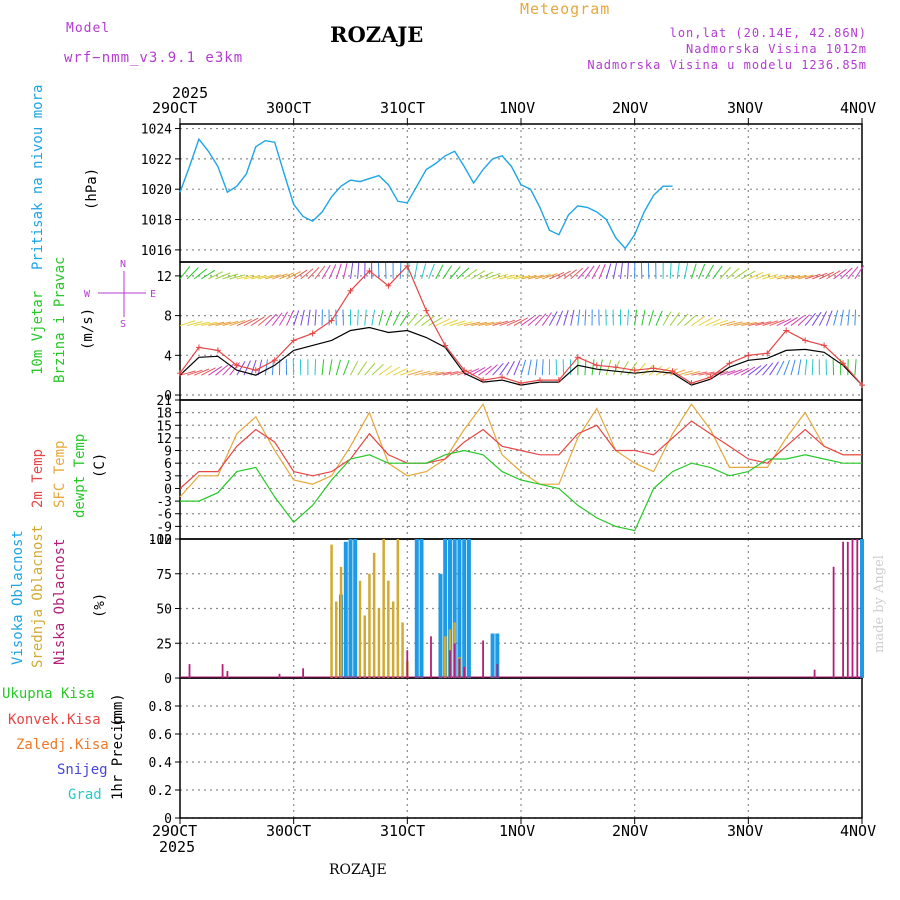 The image size is (900, 900). Describe the element at coordinates (164, 527) in the screenshot. I see `temp-ytick-label: -9` at that location.